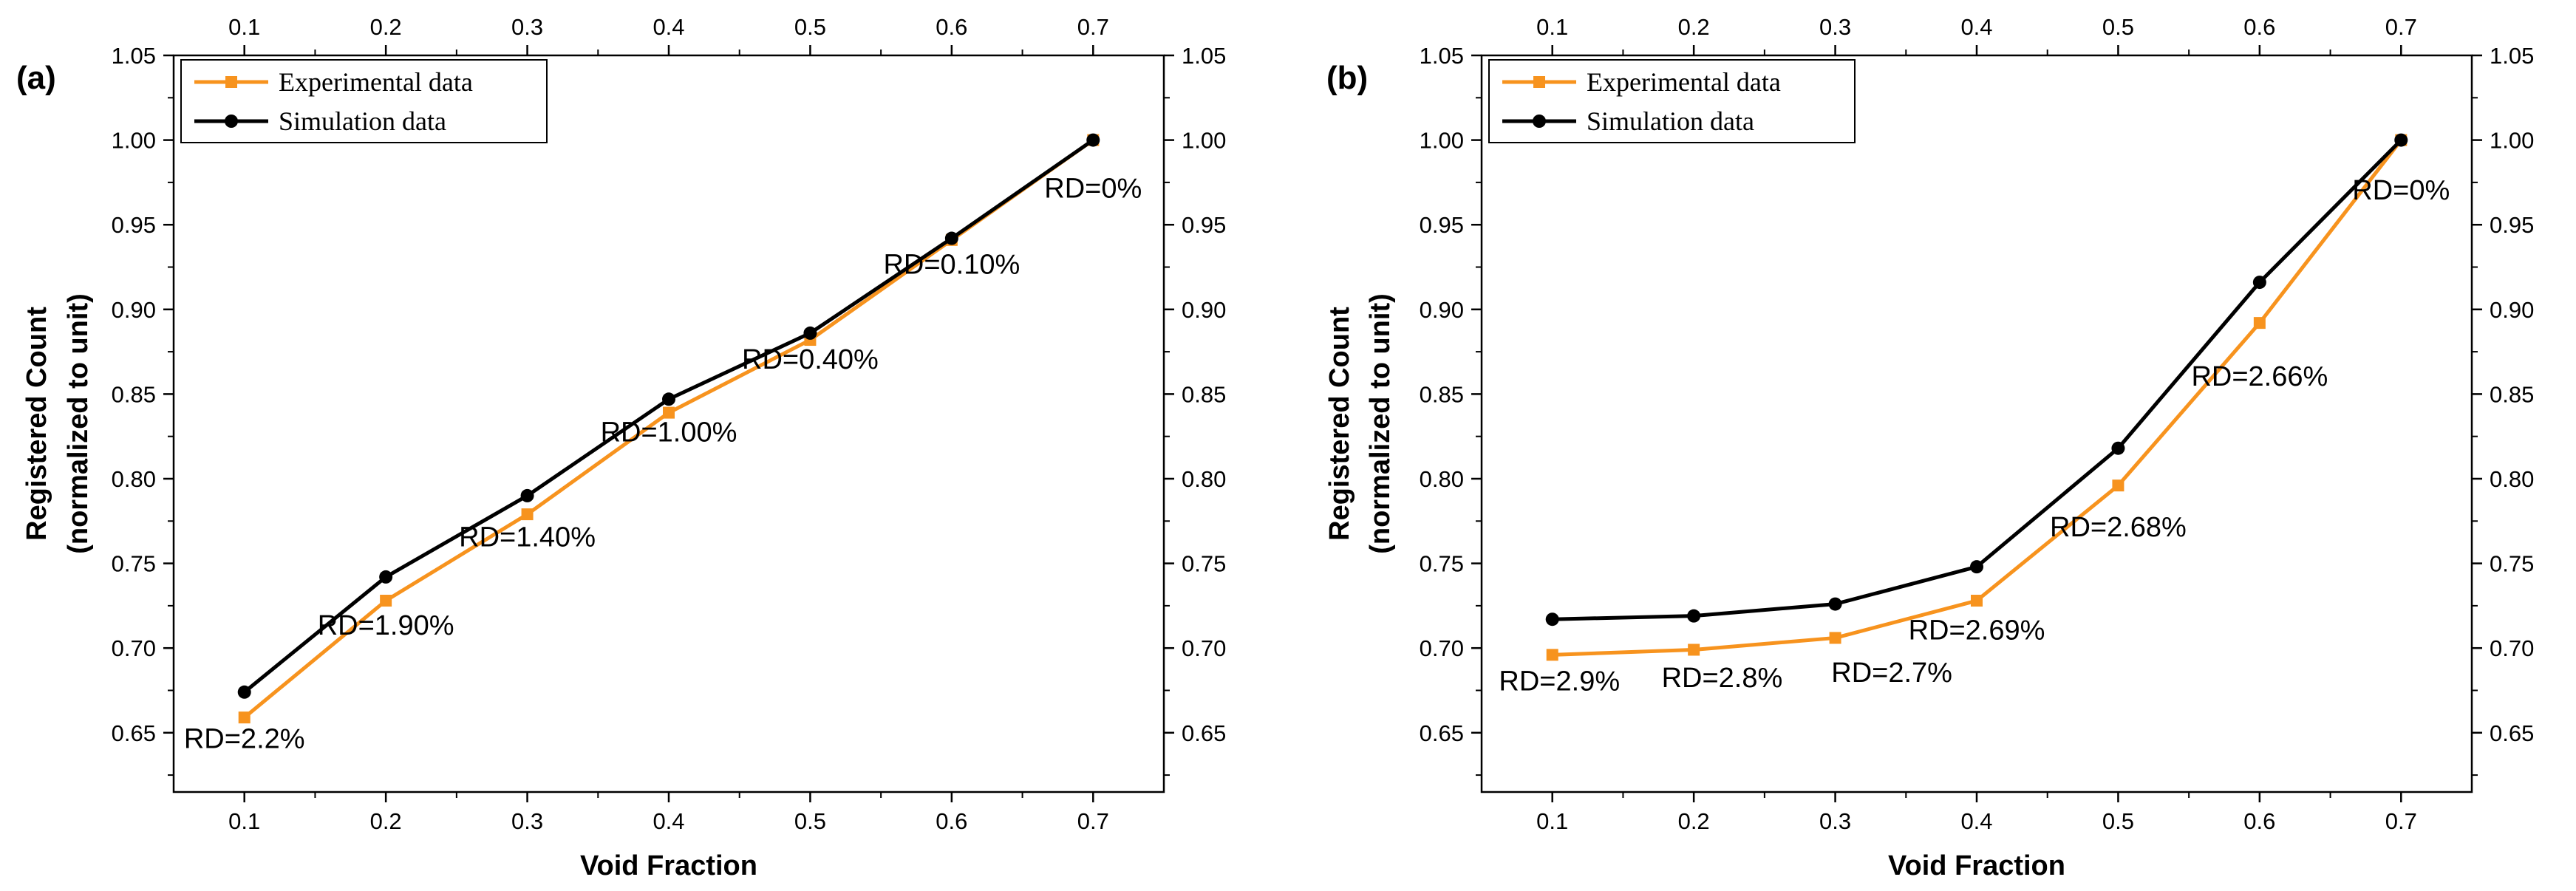 The image size is (2576, 891). I want to click on x-tick-label-top: 0.5, so click(2118, 27).